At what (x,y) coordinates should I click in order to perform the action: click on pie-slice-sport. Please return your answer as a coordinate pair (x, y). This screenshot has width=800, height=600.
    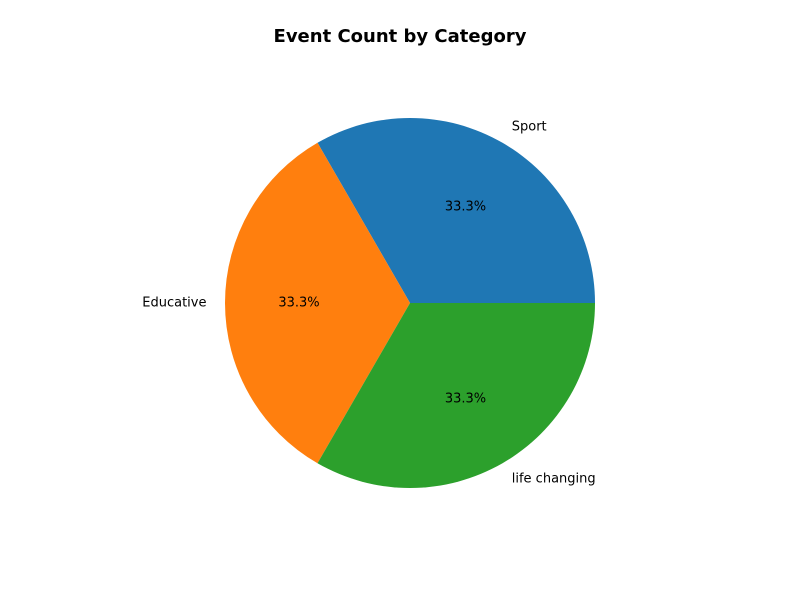
    Looking at the image, I should click on (456, 210).